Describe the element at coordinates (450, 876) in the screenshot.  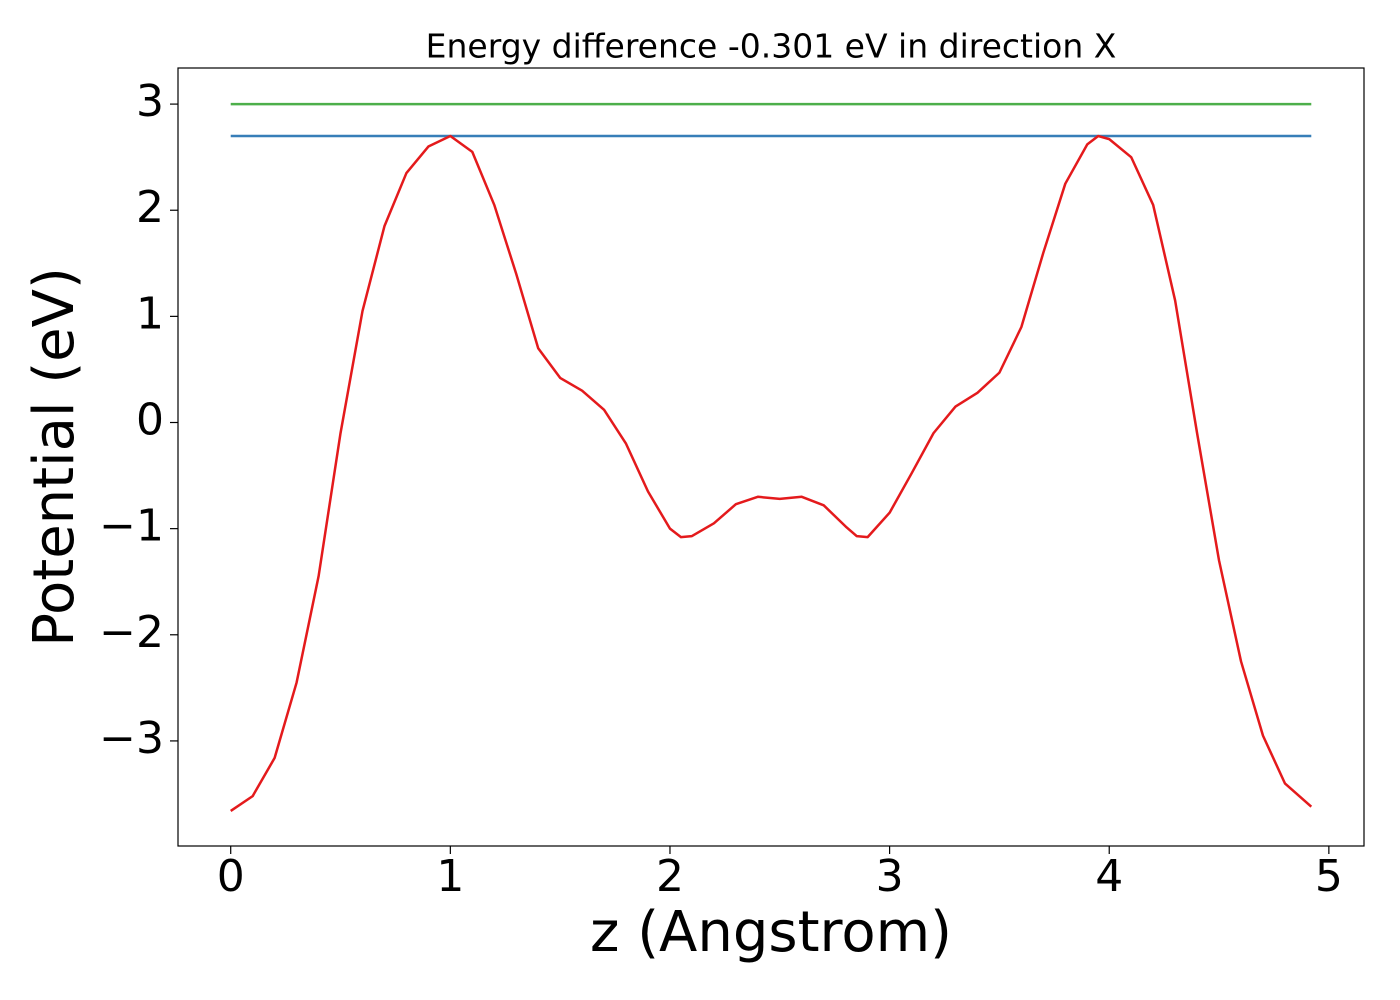
I see `x-tick-label: 1` at that location.